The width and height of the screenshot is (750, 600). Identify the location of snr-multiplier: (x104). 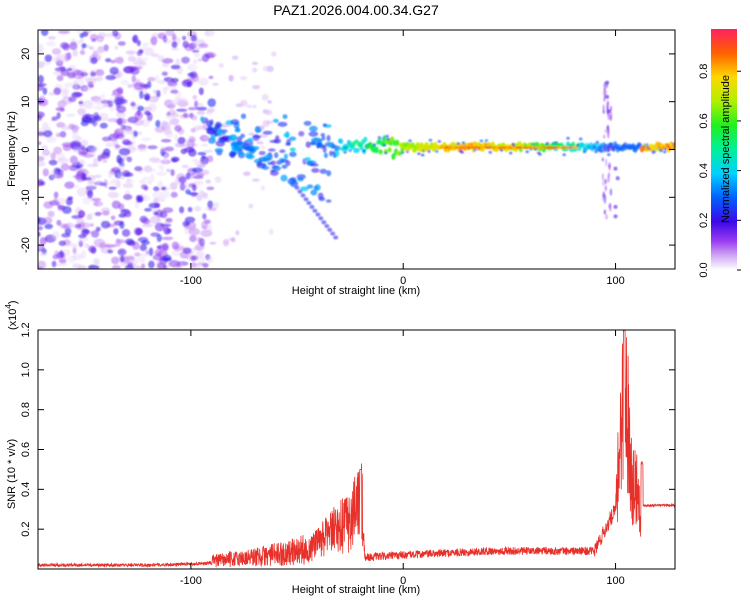
(11, 315).